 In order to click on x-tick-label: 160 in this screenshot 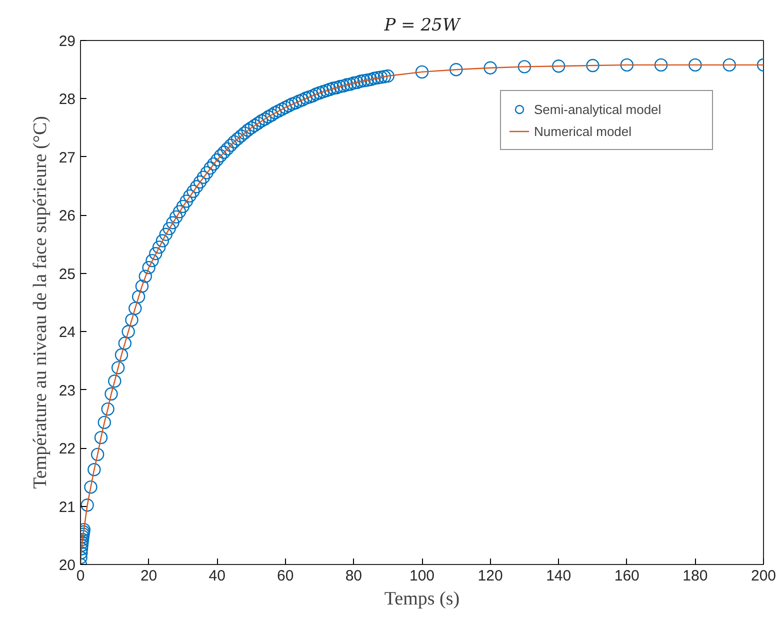, I will do `click(627, 576)`.